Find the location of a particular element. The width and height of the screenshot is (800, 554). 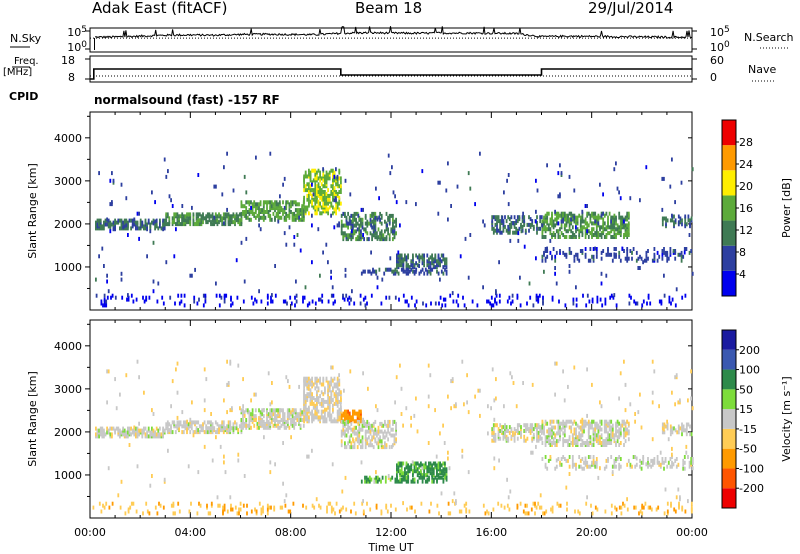

power-ytick-1000: 1000 is located at coordinates (68, 267).